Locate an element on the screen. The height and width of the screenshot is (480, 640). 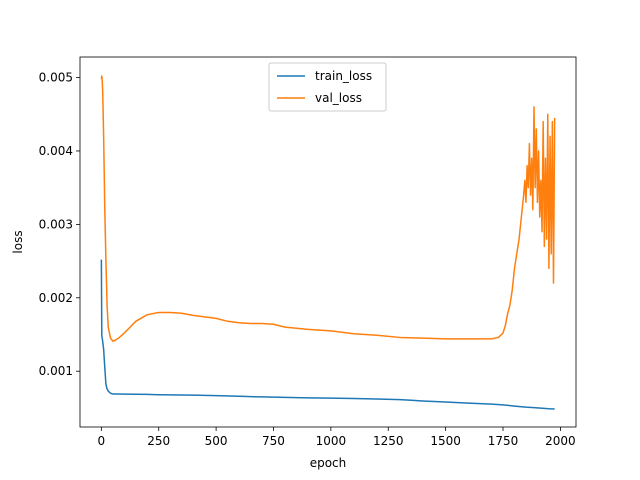
x-tick-label: 0 is located at coordinates (102, 441).